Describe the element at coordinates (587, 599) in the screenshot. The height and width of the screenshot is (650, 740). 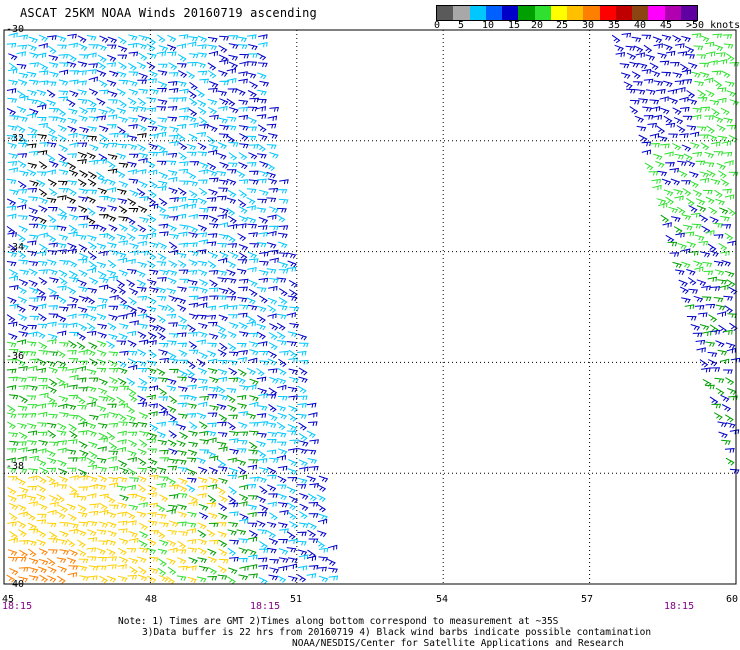
I see `lon-label-57: 57` at that location.